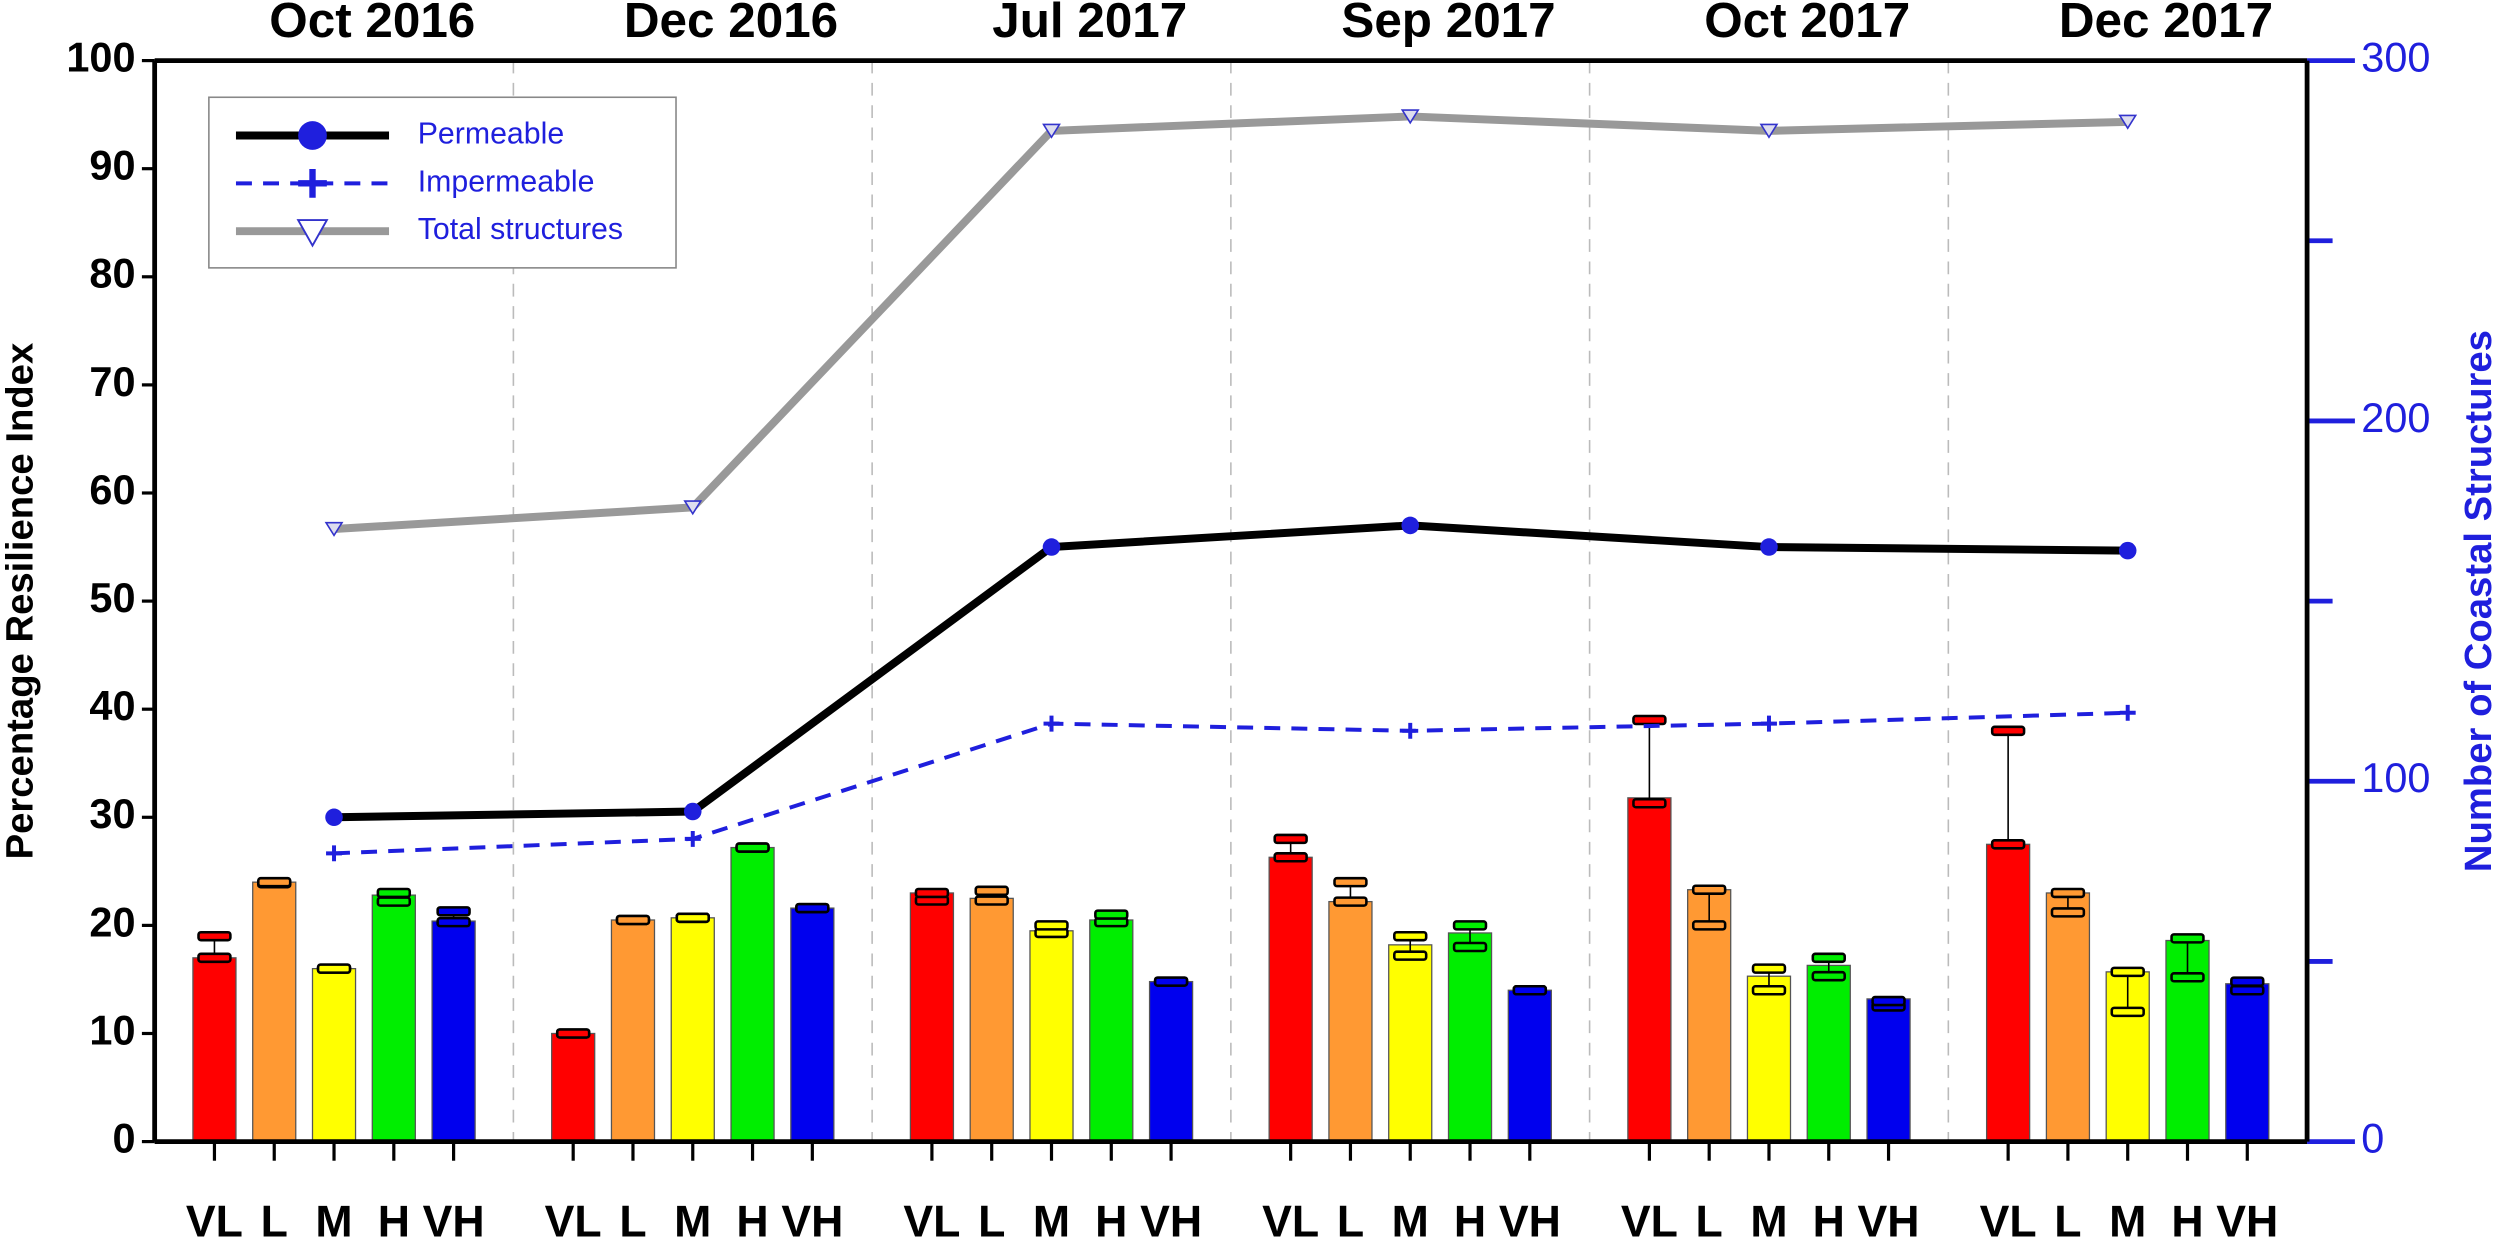 This screenshot has height=1243, width=2500. What do you see at coordinates (2395, 57) in the screenshot?
I see `y2-tick-label: 300` at bounding box center [2395, 57].